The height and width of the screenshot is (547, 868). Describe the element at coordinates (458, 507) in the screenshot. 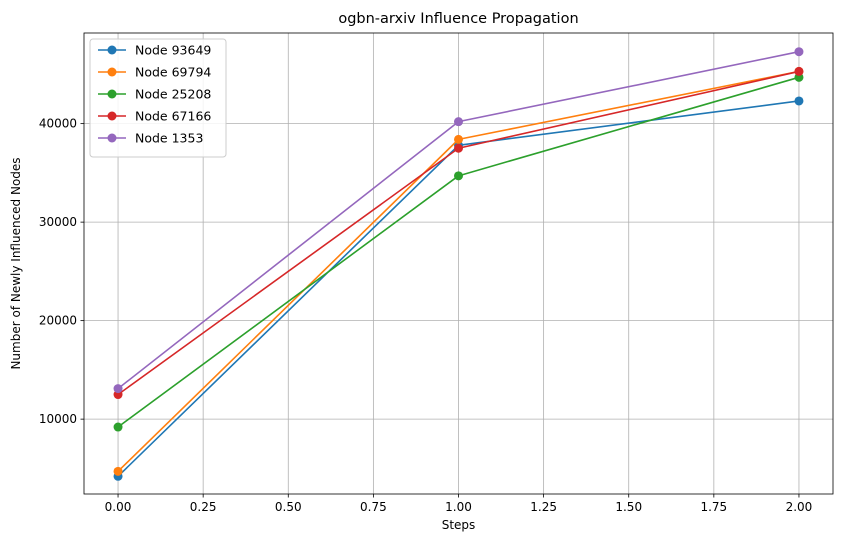

I see `x-tick-label: 1.00` at that location.